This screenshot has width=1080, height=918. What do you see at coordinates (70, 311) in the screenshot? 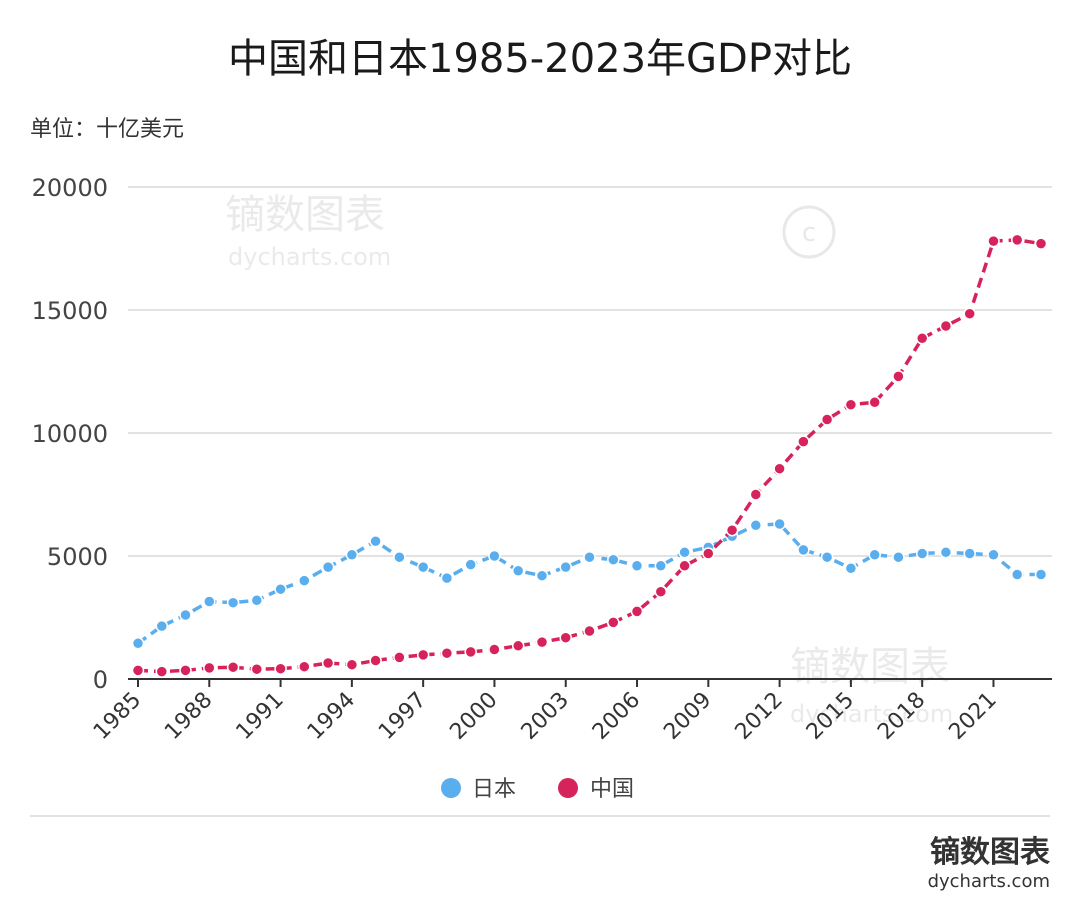
I see `y-tick-label: 15000` at bounding box center [70, 311].